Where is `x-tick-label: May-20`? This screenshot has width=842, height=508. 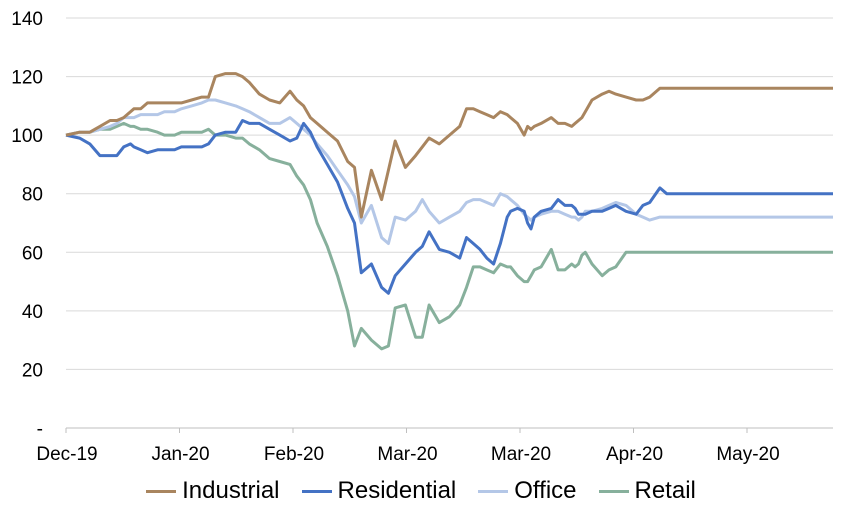 x-tick-label: May-20 is located at coordinates (747, 454).